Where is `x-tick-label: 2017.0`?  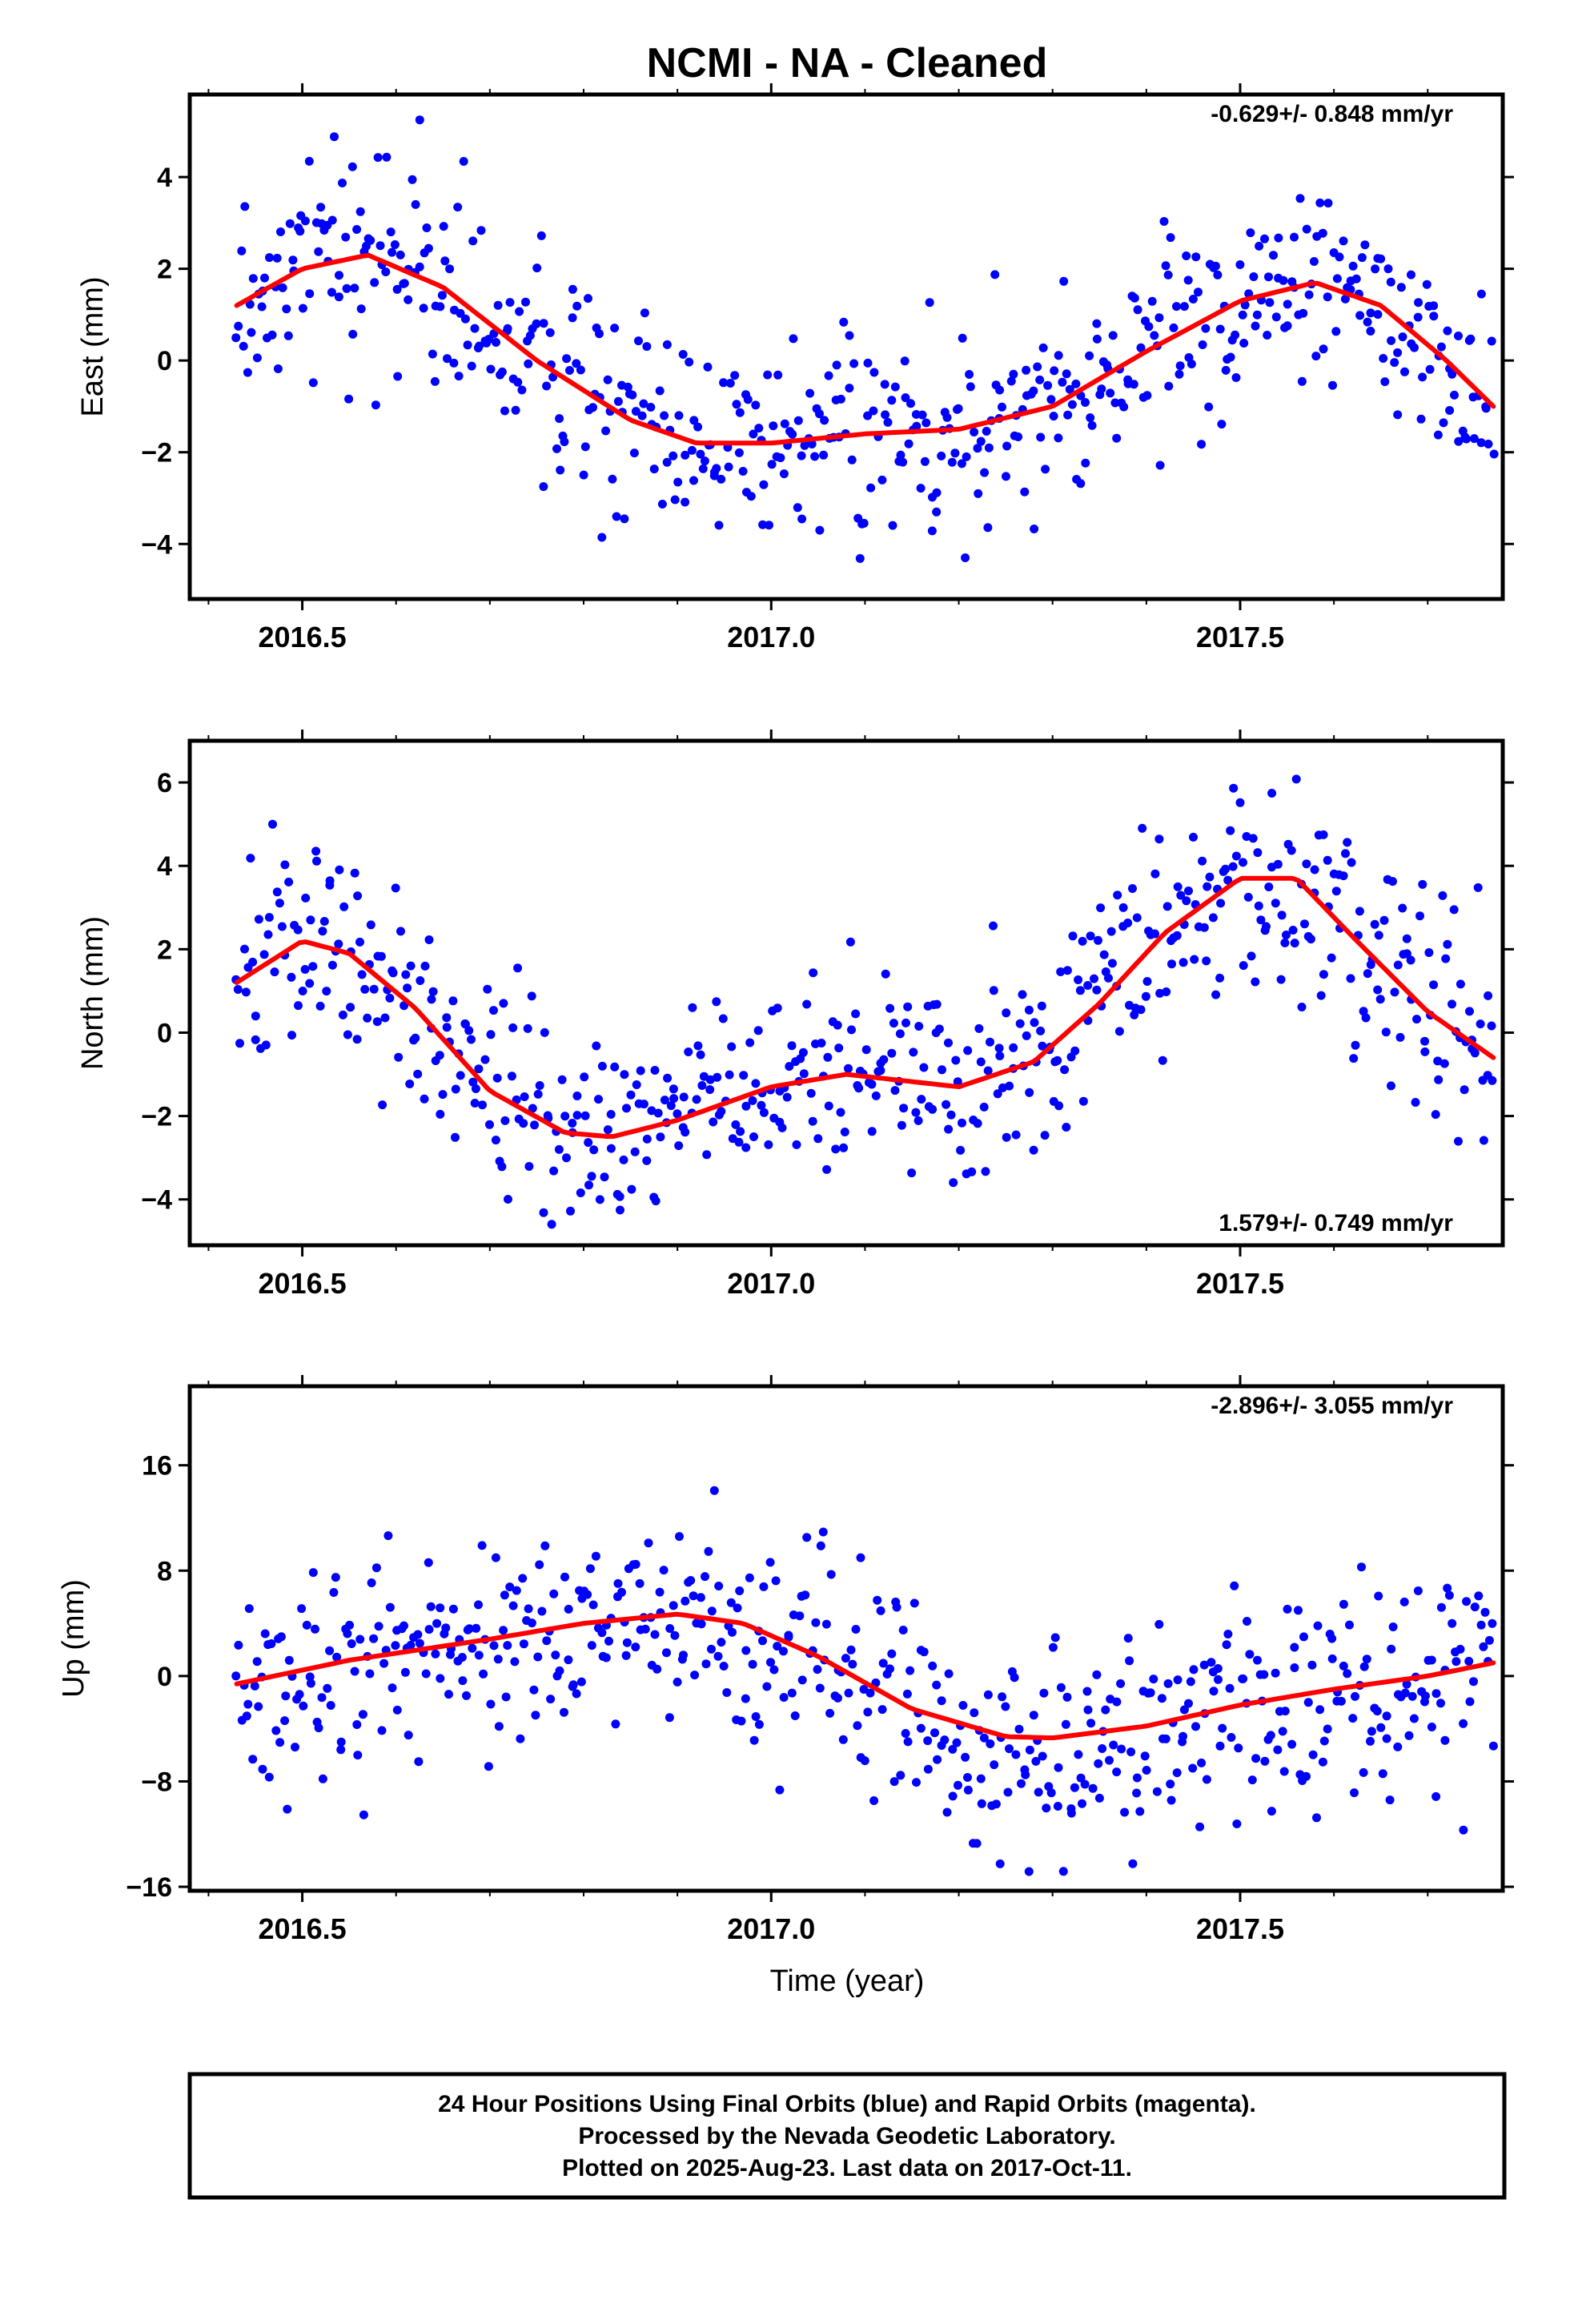 x-tick-label: 2017.0 is located at coordinates (771, 637).